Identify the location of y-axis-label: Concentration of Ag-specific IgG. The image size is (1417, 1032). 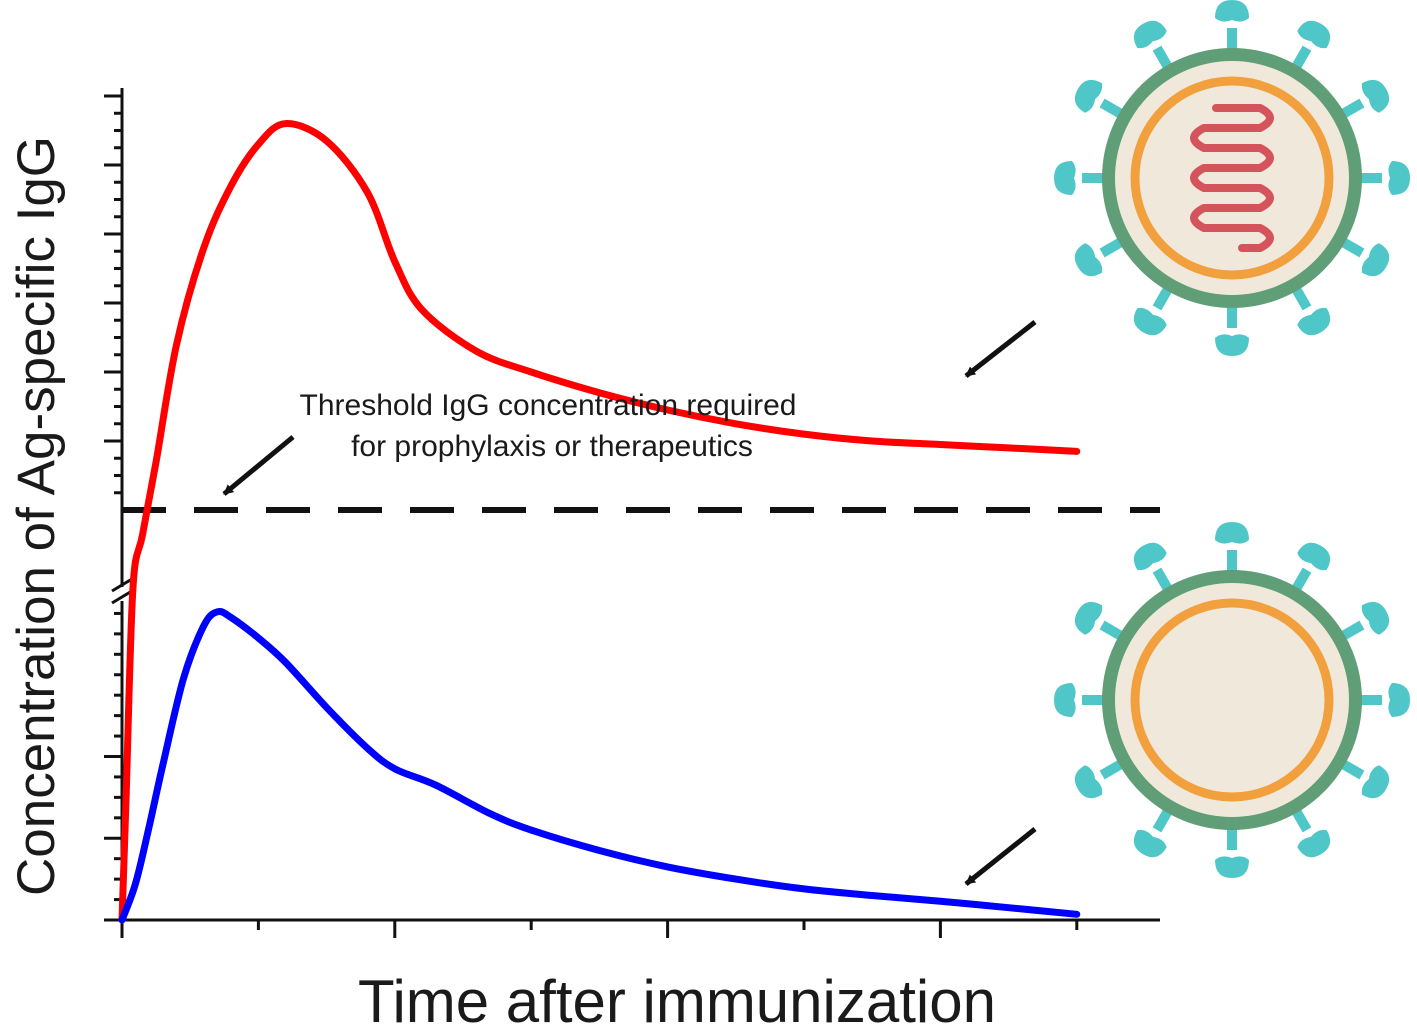
(36, 516).